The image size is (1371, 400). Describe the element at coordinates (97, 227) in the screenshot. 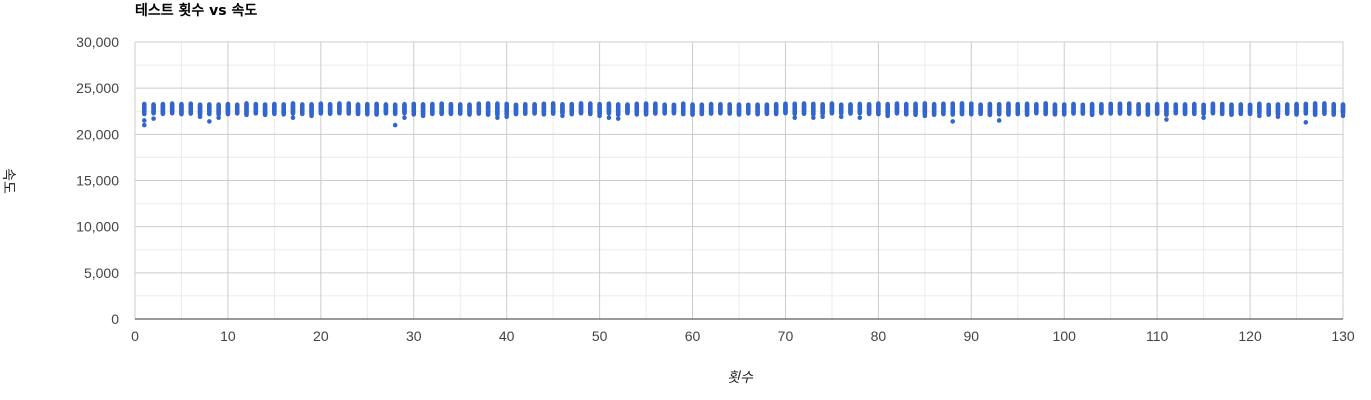

I see `y-tick-label: 10,000` at that location.